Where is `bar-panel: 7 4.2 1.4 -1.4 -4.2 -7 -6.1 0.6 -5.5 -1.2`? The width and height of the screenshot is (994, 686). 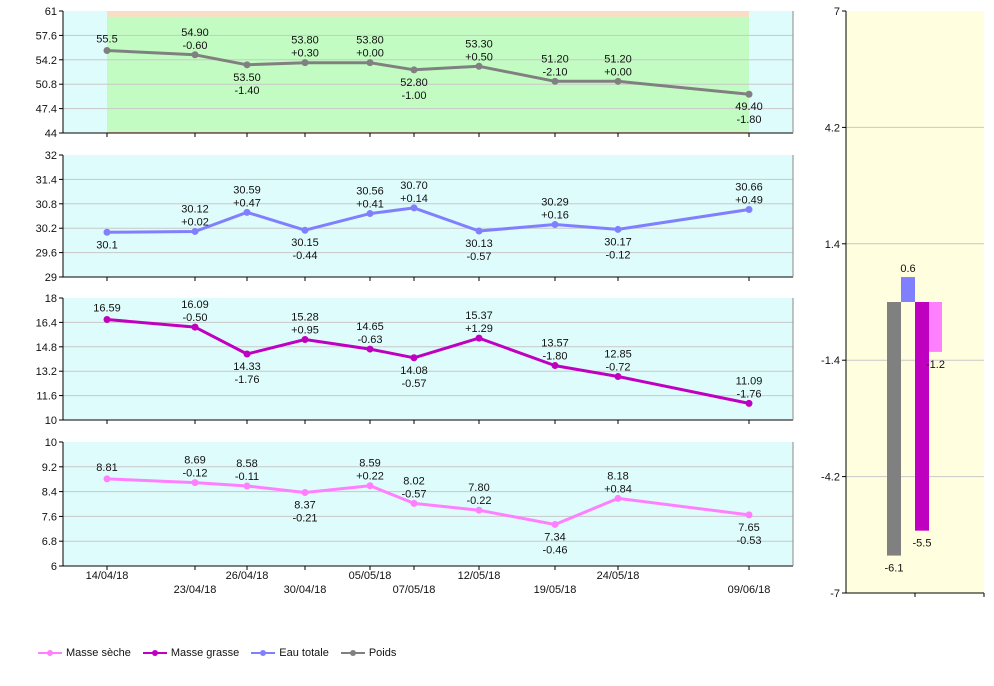
bar-panel: 7 4.2 1.4 -1.4 -4.2 -7 -6.1 0.6 -5.5 -1.2 is located at coordinates (903, 303).